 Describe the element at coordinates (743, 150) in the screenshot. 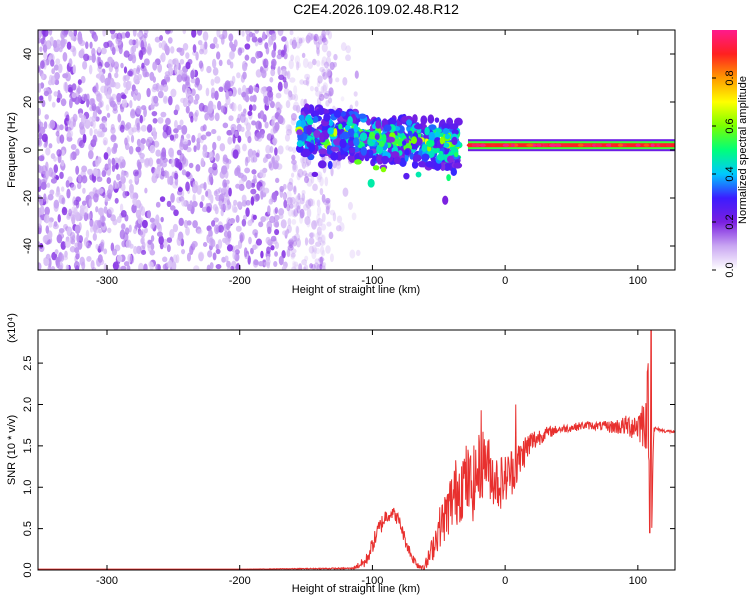

I see `colorbar-label: Normalized spectral amplitude` at that location.